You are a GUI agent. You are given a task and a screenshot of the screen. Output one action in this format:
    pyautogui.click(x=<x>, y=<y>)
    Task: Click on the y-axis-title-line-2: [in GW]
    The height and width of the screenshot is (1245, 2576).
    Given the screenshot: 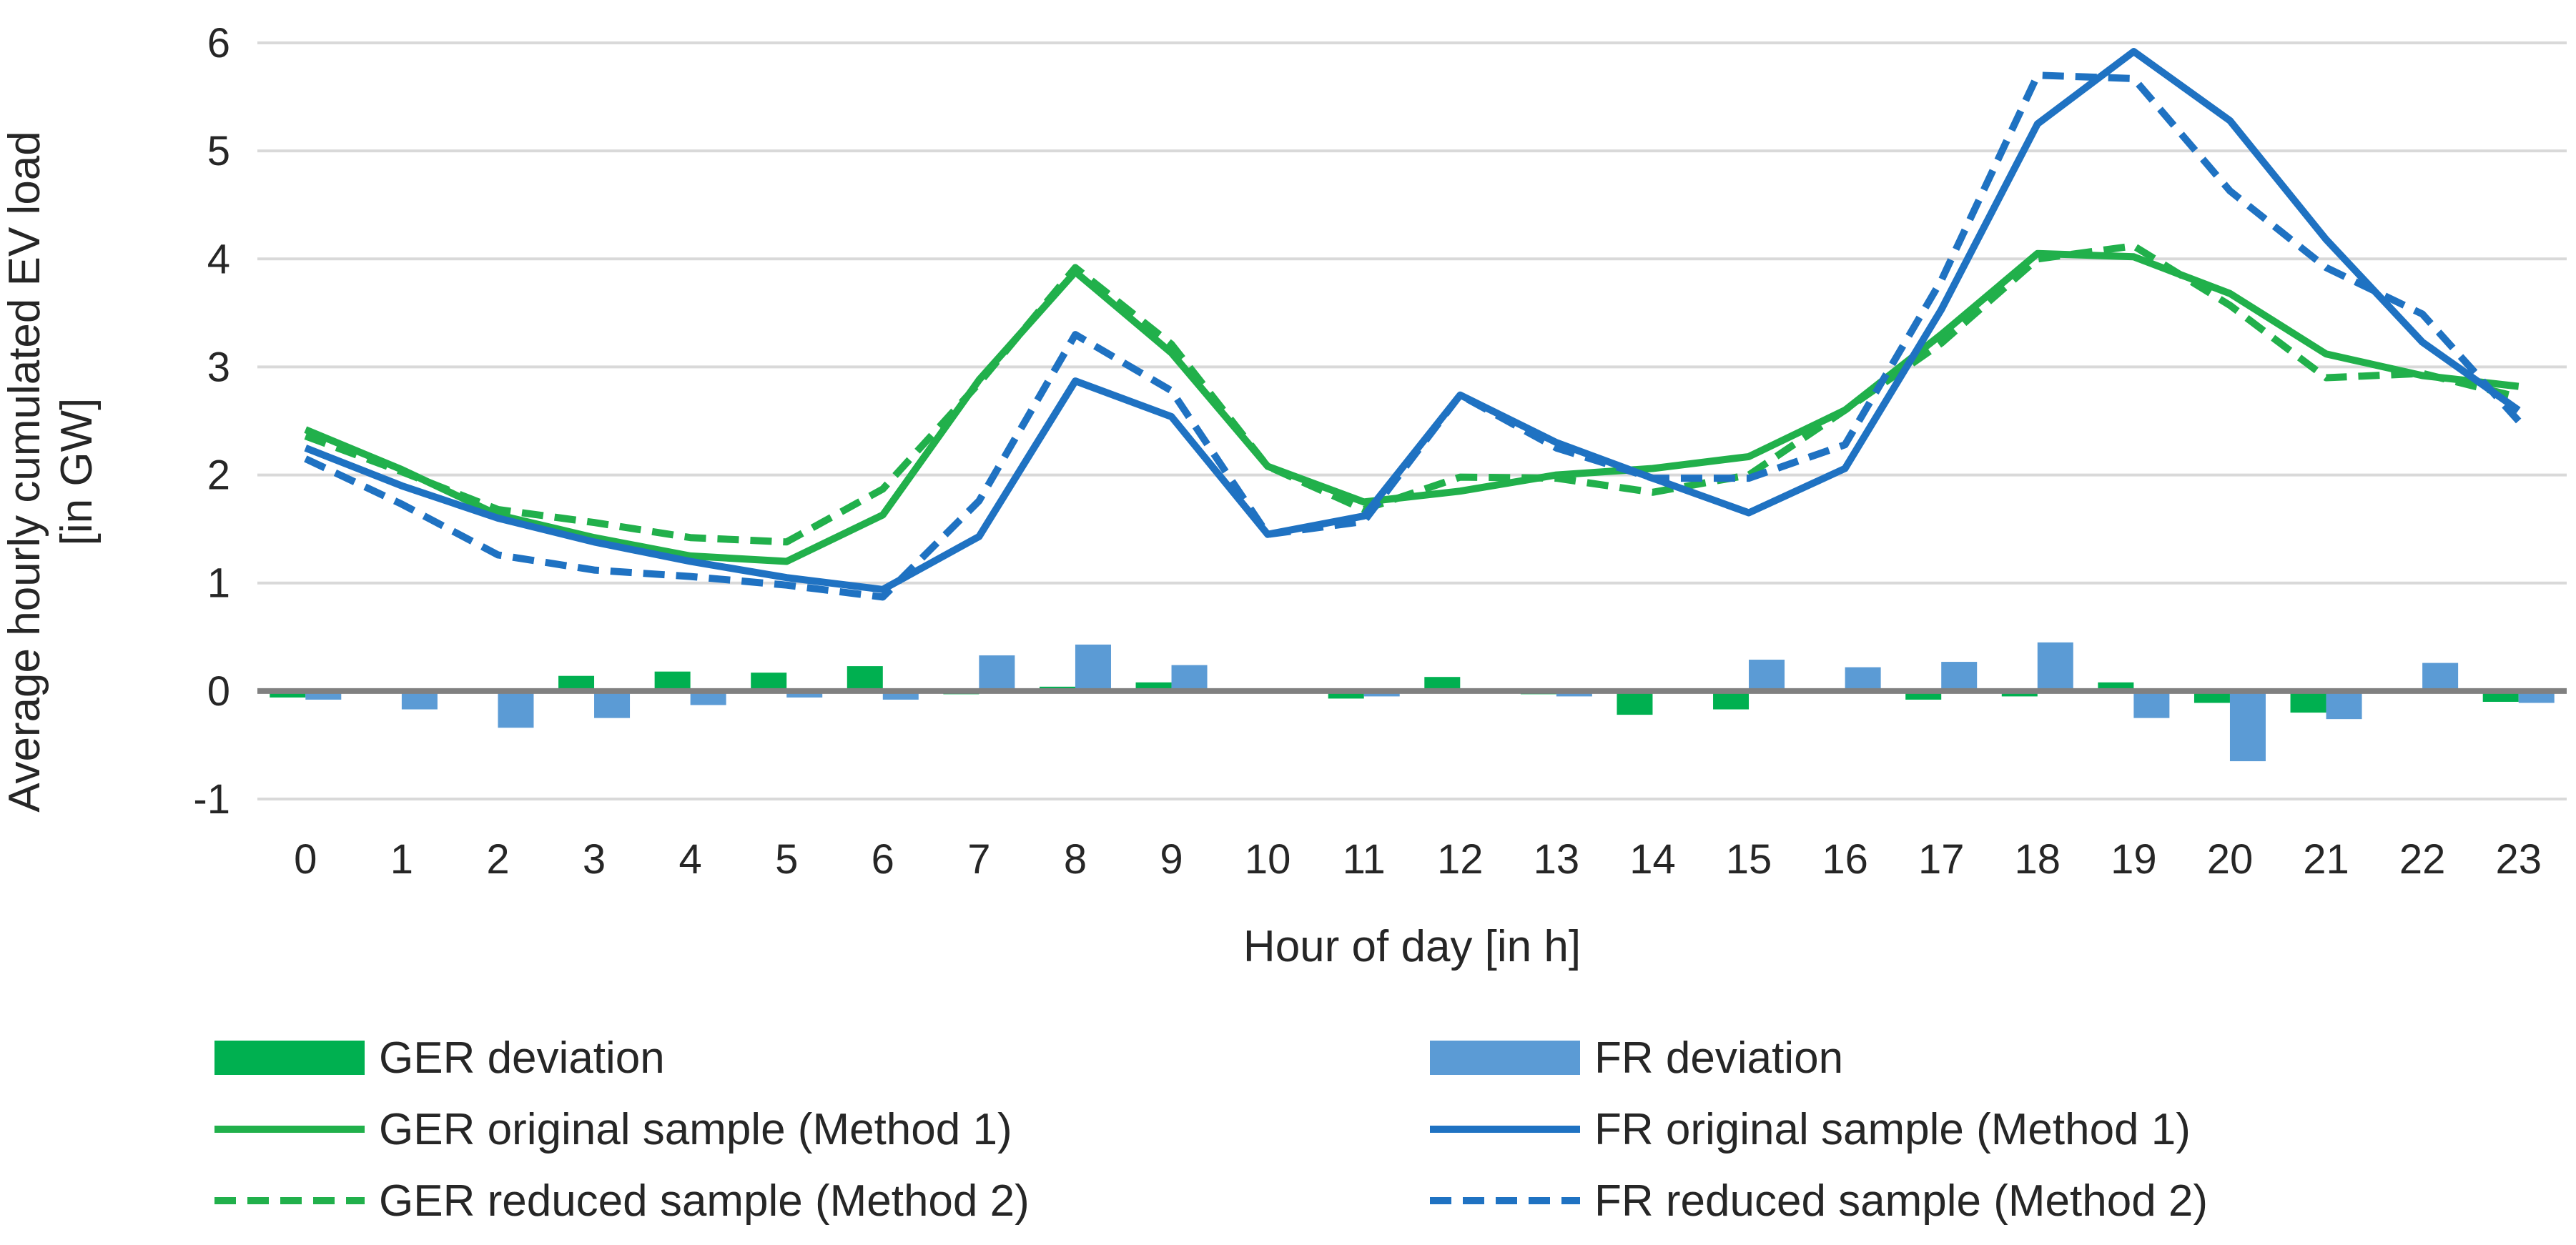 What is the action you would take?
    pyautogui.click(x=77, y=472)
    